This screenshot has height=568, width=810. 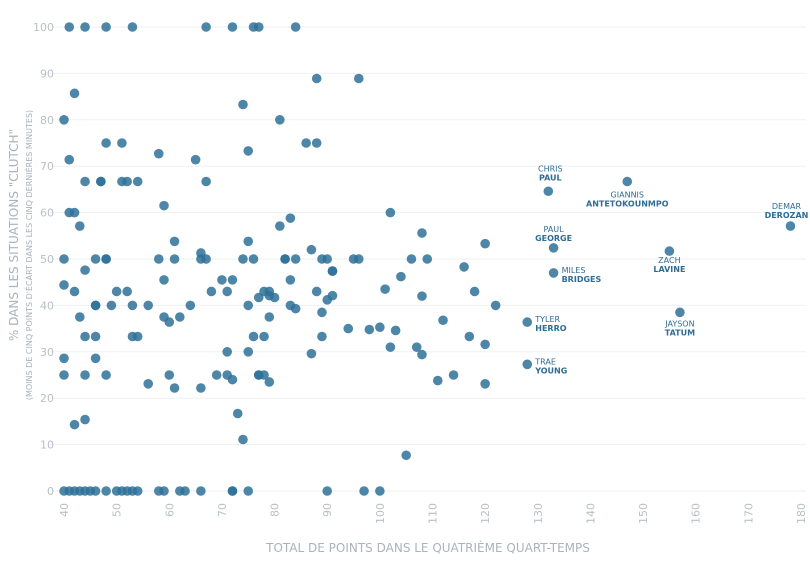 I want to click on y-tick-label: 50, so click(x=47, y=259).